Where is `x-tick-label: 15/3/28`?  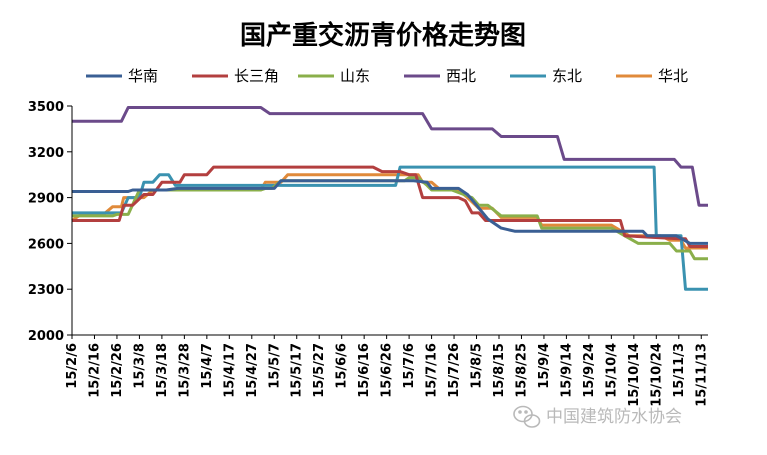 x-tick-label: 15/3/28 is located at coordinates (184, 370).